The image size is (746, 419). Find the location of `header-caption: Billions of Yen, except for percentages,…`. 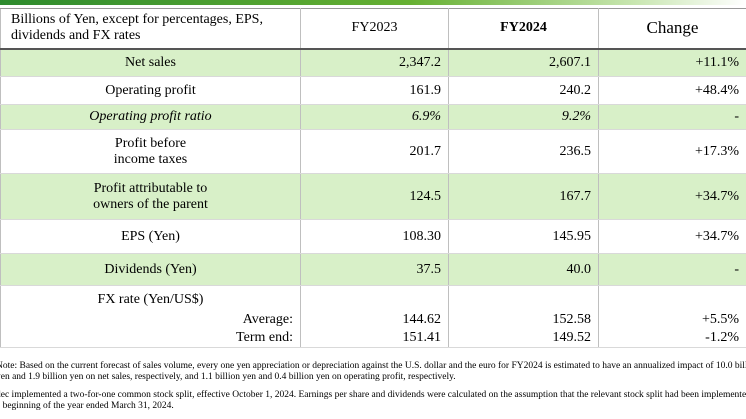

header-caption: Billions of Yen, except for percentages,… is located at coordinates (150, 29).